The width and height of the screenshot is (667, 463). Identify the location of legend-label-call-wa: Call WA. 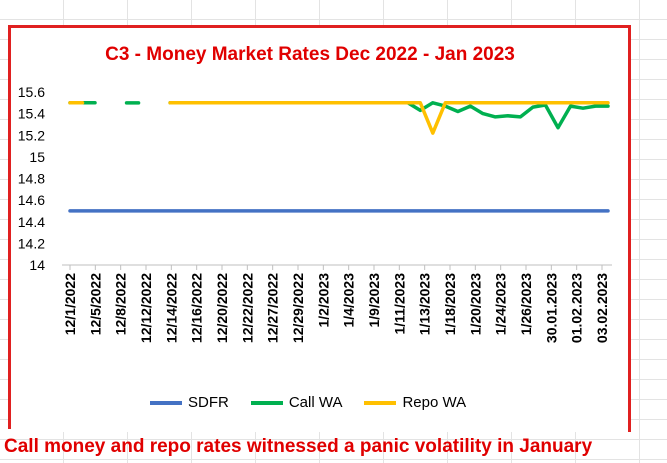
(315, 402).